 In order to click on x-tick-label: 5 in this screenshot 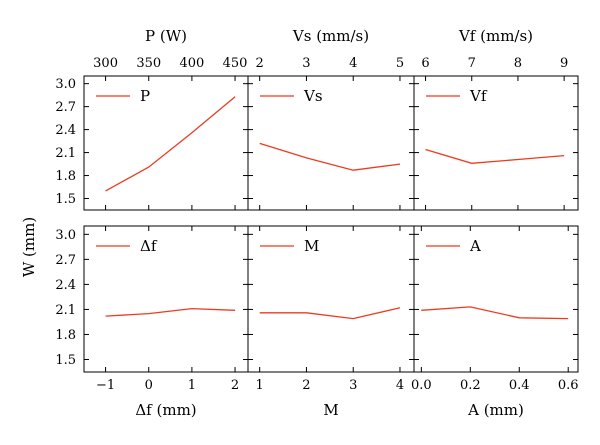, I will do `click(400, 63)`.